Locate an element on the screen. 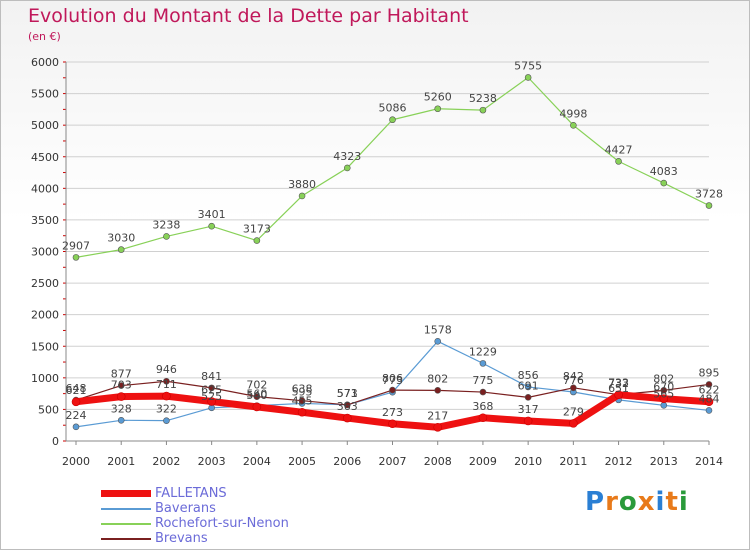  y-tick-label: 4500 is located at coordinates (45, 157).